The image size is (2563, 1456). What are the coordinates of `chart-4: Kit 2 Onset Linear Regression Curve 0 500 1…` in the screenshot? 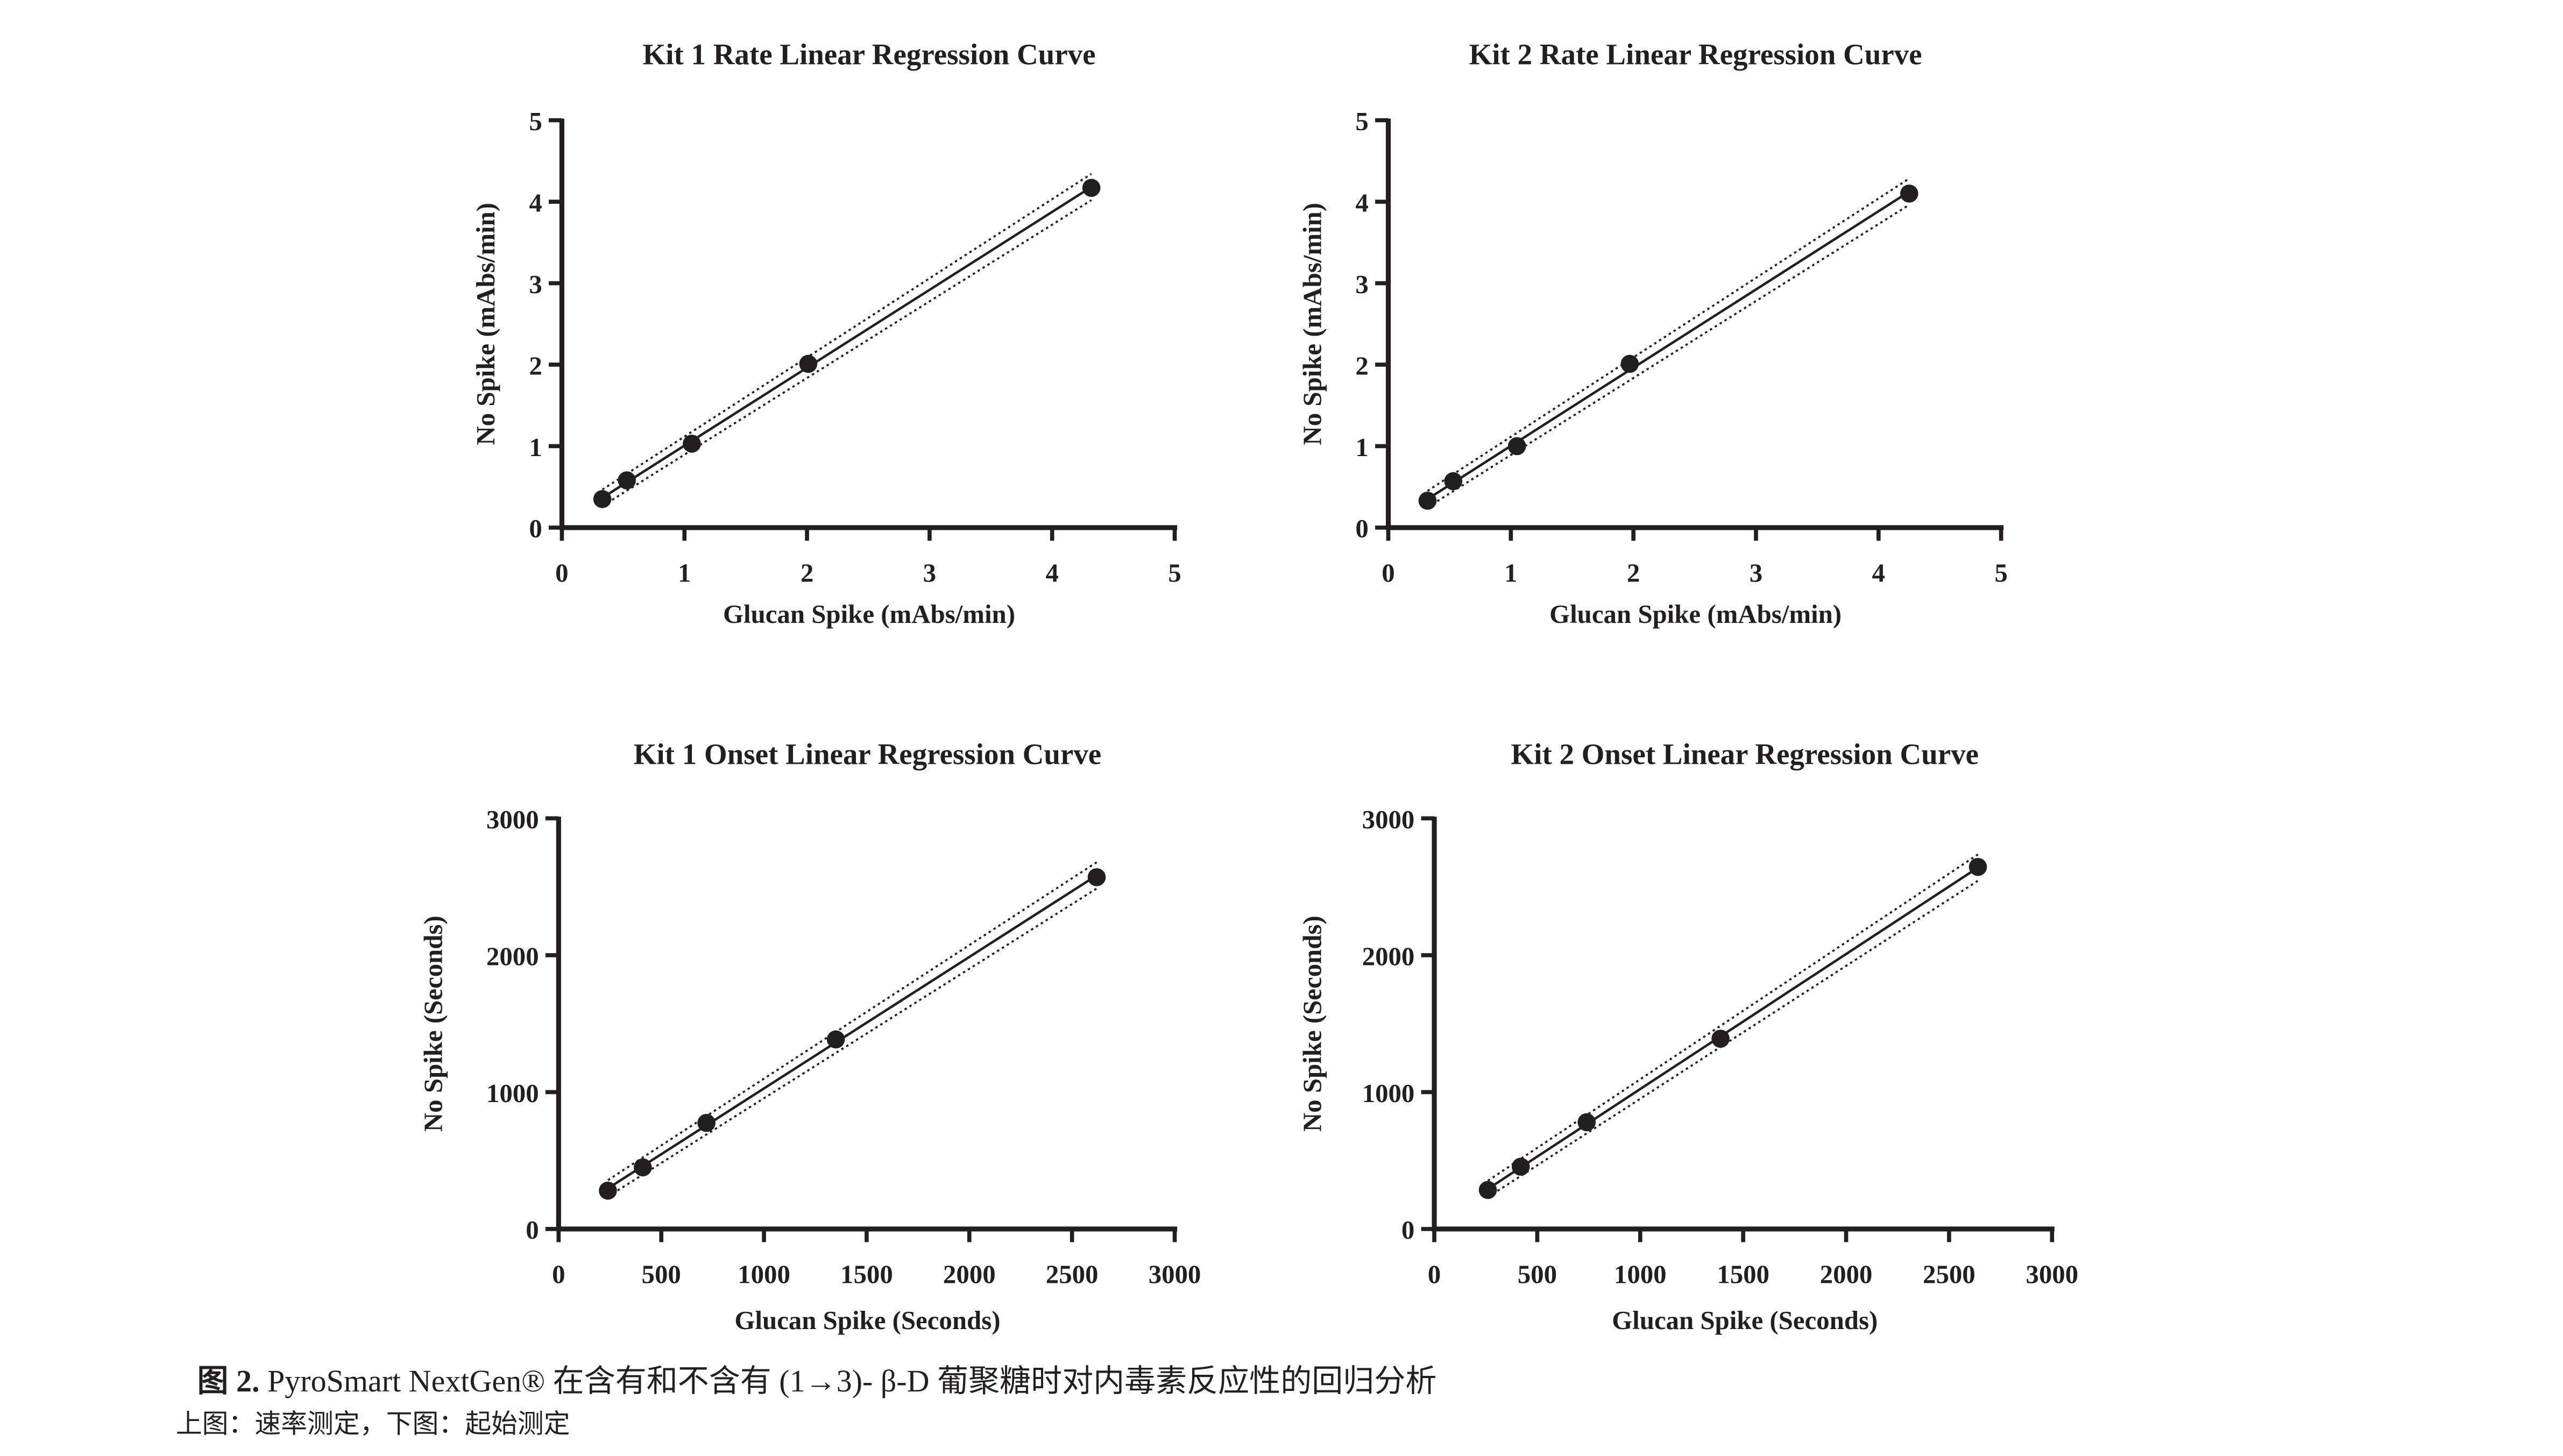 It's located at (1687, 1037).